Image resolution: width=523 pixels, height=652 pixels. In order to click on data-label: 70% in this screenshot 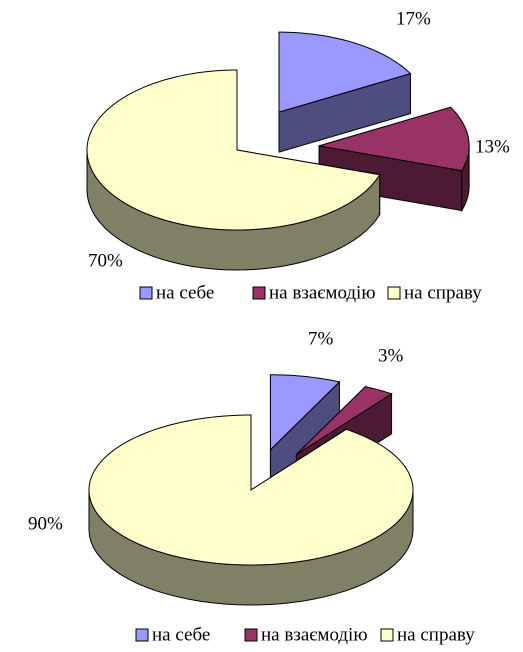, I will do `click(105, 260)`.